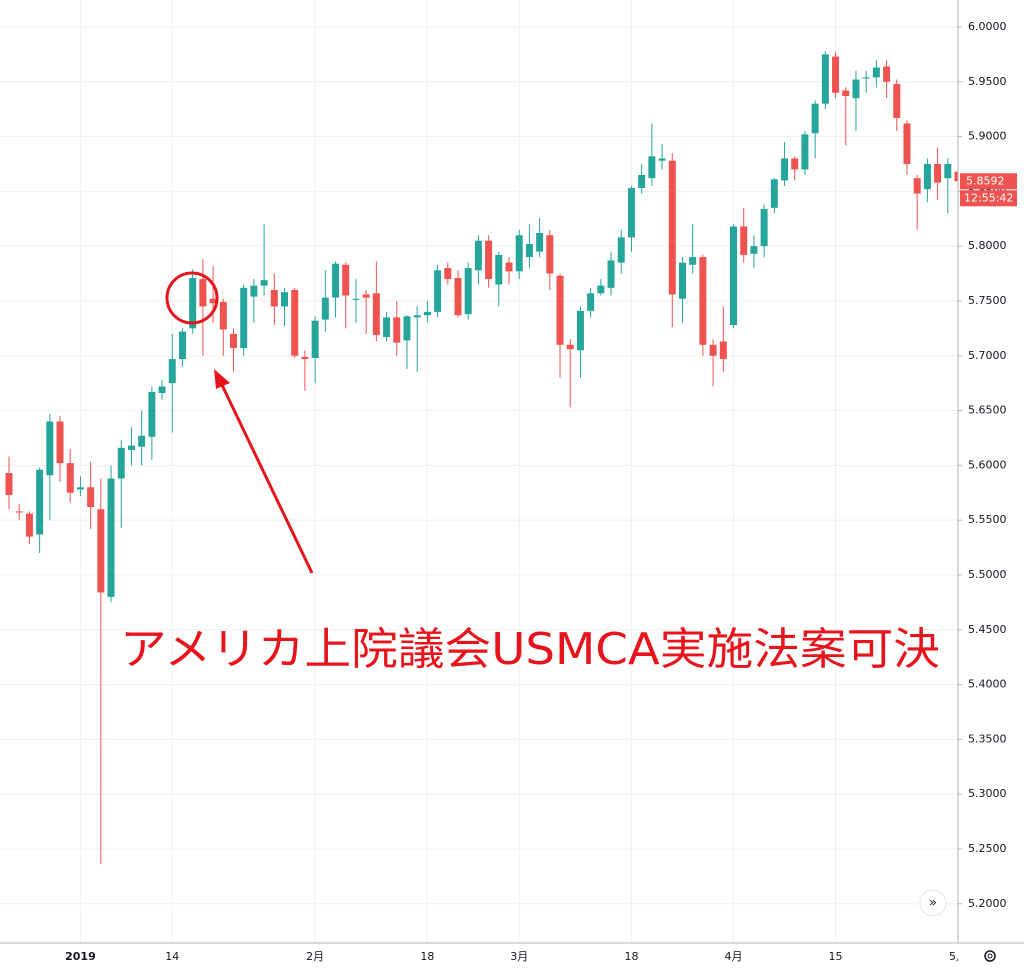 This screenshot has height=969, width=1024. I want to click on y-tick-label: 5.2000, so click(987, 903).